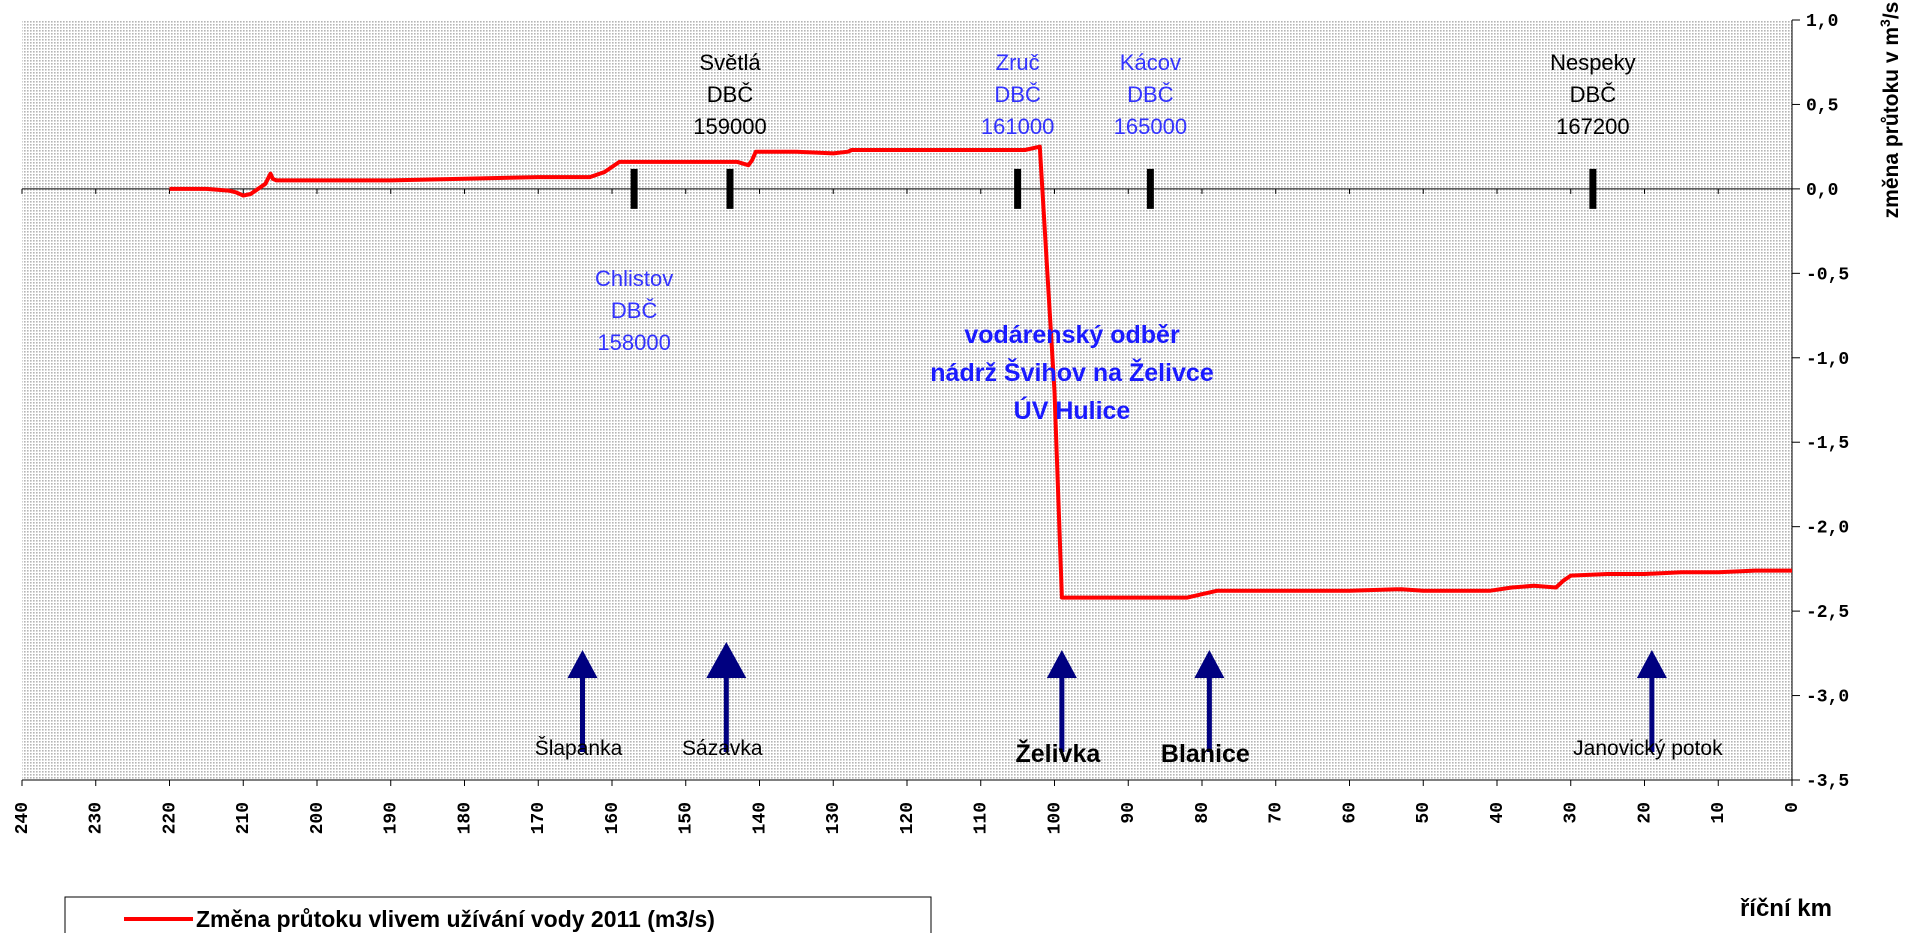  Describe the element at coordinates (1150, 62) in the screenshot. I see `station-label: Kácov` at that location.